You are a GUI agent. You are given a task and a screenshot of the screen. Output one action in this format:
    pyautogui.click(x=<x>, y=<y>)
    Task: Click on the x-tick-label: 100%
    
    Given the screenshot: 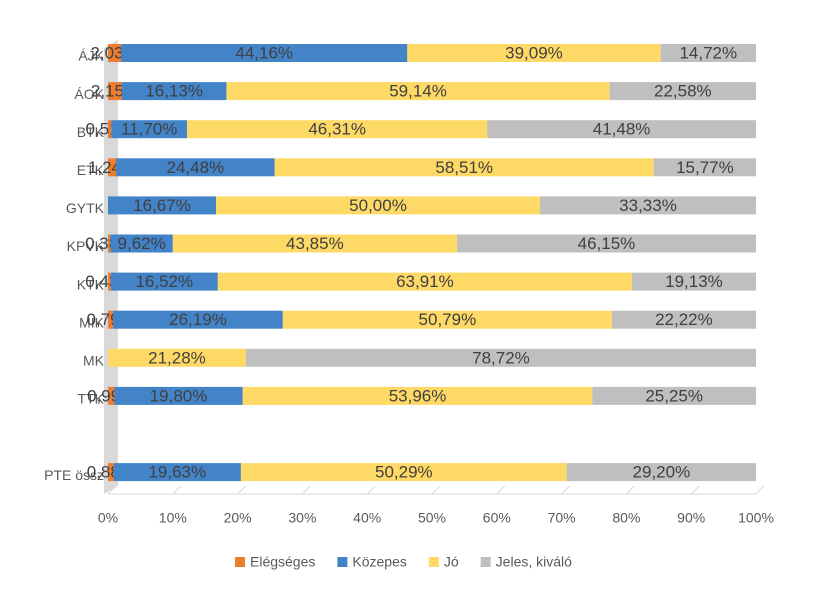 What is the action you would take?
    pyautogui.click(x=756, y=518)
    